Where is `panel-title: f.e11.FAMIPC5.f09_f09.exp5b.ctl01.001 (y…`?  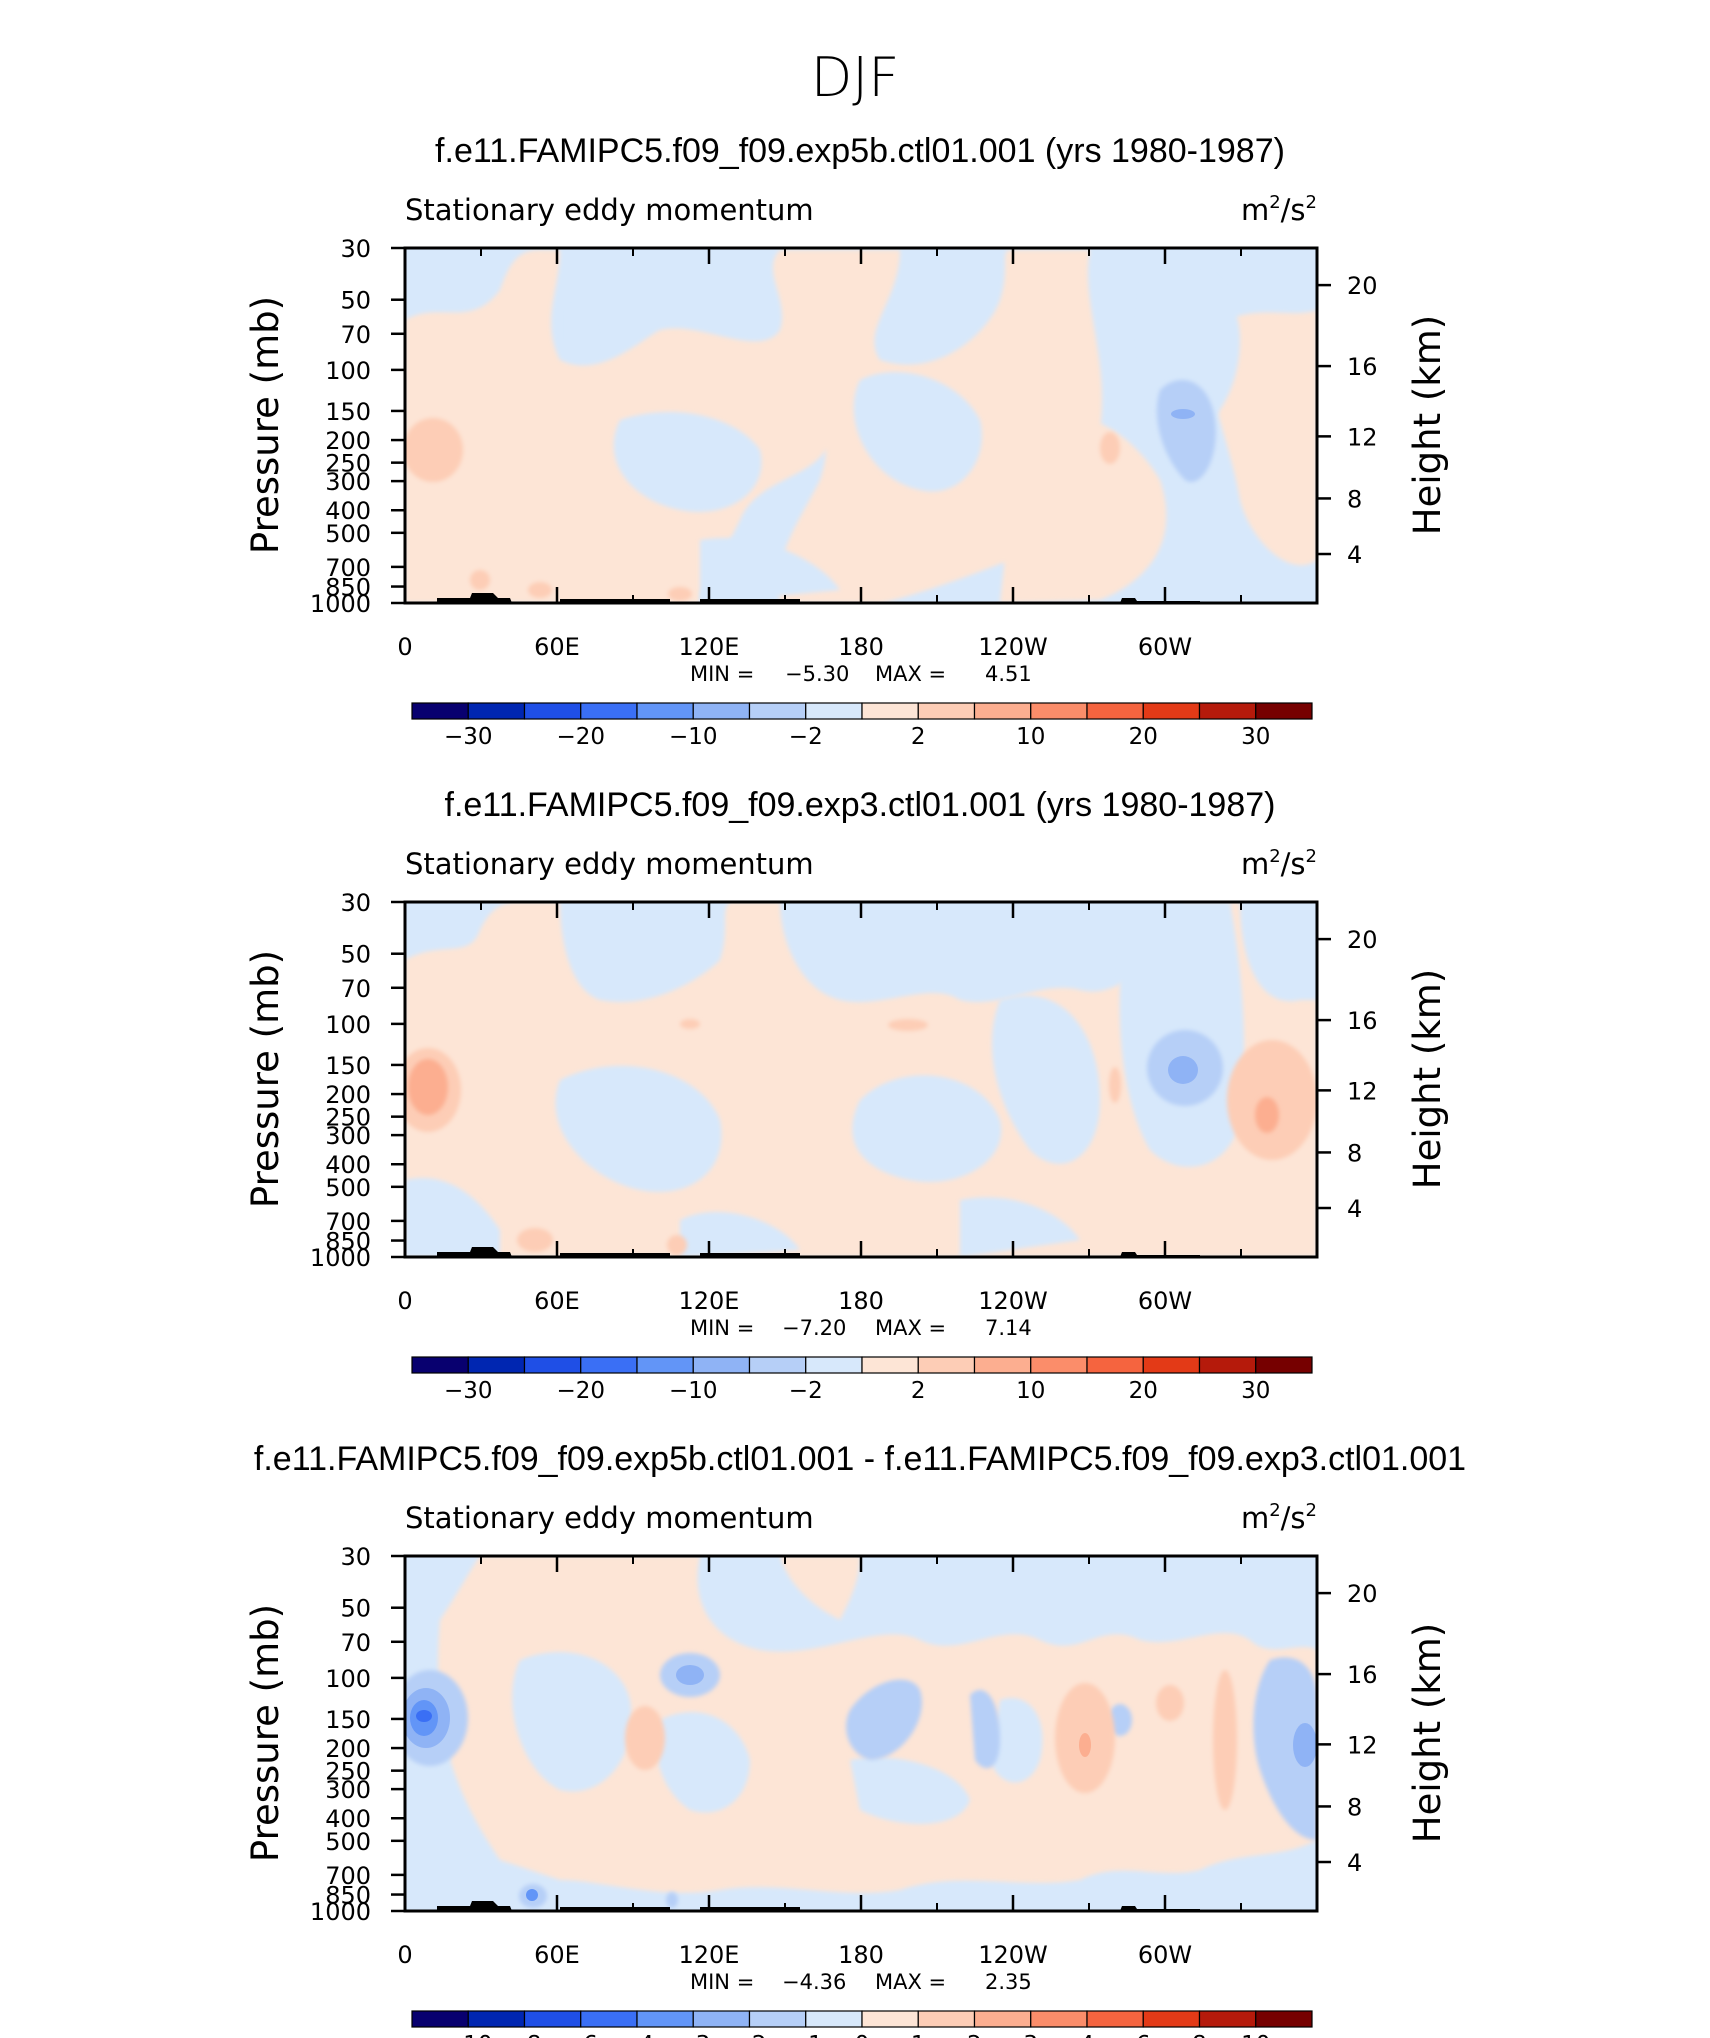 panel-title: f.e11.FAMIPC5.f09_f09.exp5b.ctl01.001 (y… is located at coordinates (860, 151).